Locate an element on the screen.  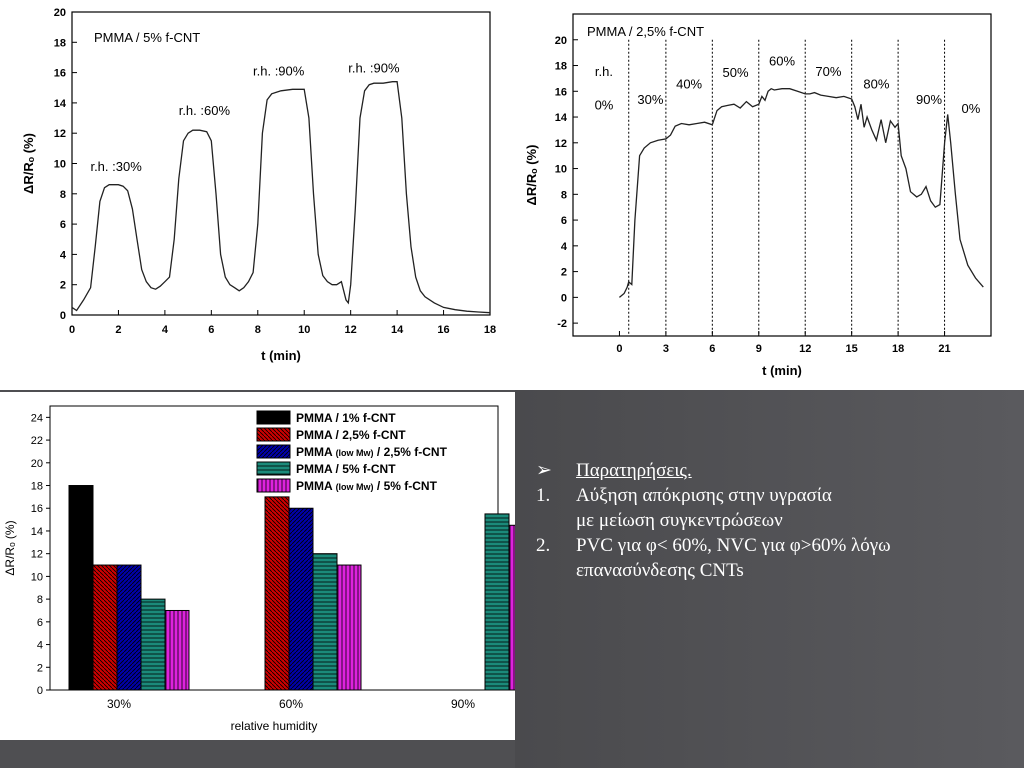
observations-heading-row: ➢ Παρατηρήσεις. is located at coordinates (776, 470).